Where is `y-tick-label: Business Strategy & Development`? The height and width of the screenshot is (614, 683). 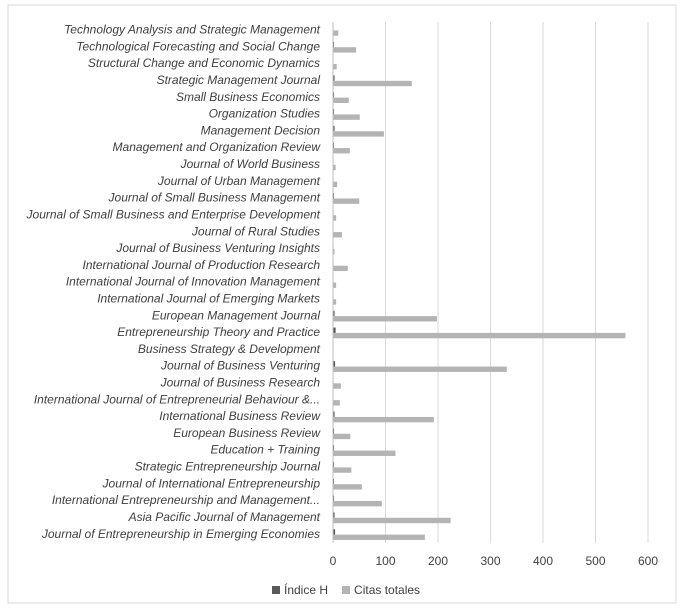
y-tick-label: Business Strategy & Development is located at coordinates (229, 349).